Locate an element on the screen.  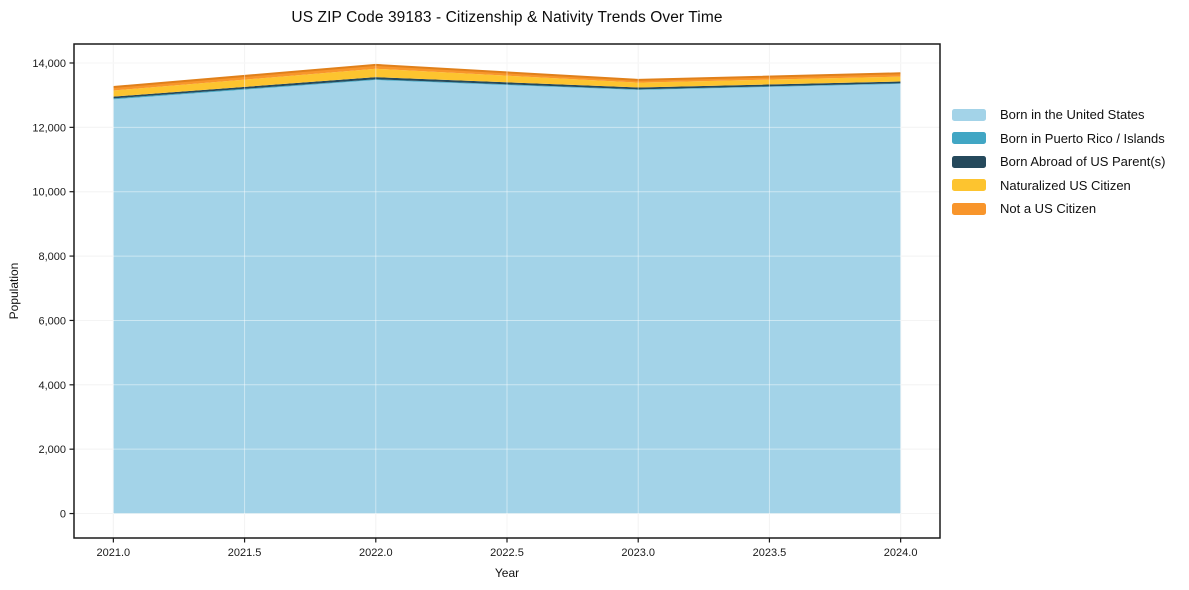
x-tick-label: 2022.5 is located at coordinates (507, 553).